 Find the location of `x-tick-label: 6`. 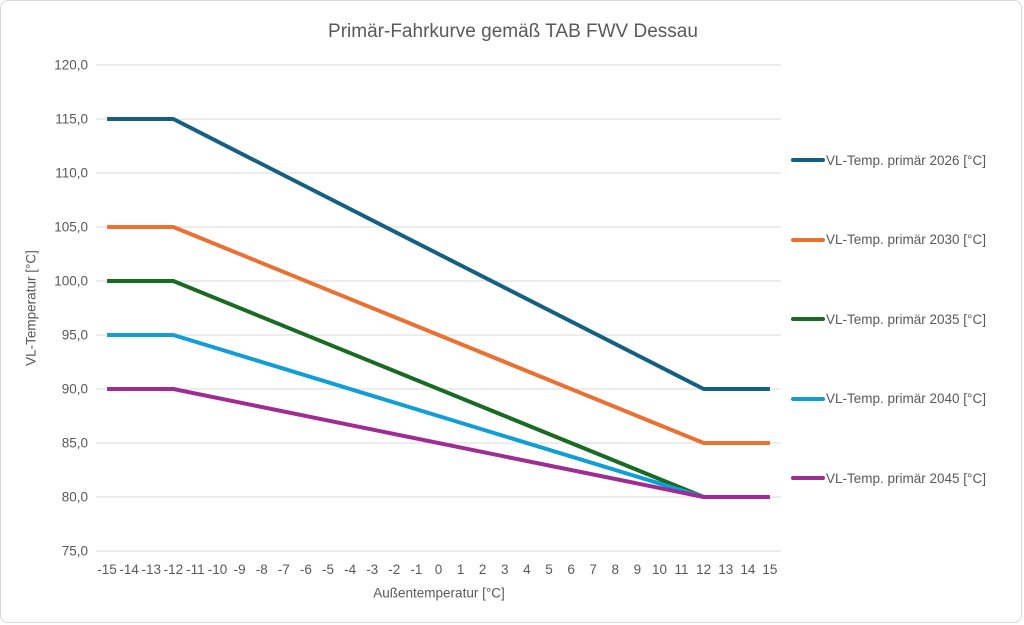

x-tick-label: 6 is located at coordinates (571, 569).